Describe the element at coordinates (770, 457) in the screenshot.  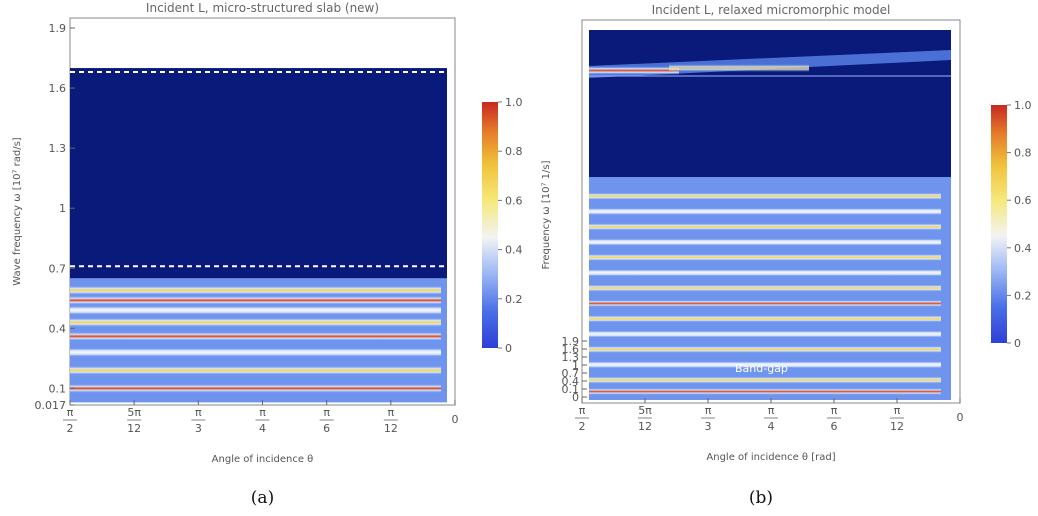
I see `x-axis-label: Angle of incidence θ [rad]` at that location.